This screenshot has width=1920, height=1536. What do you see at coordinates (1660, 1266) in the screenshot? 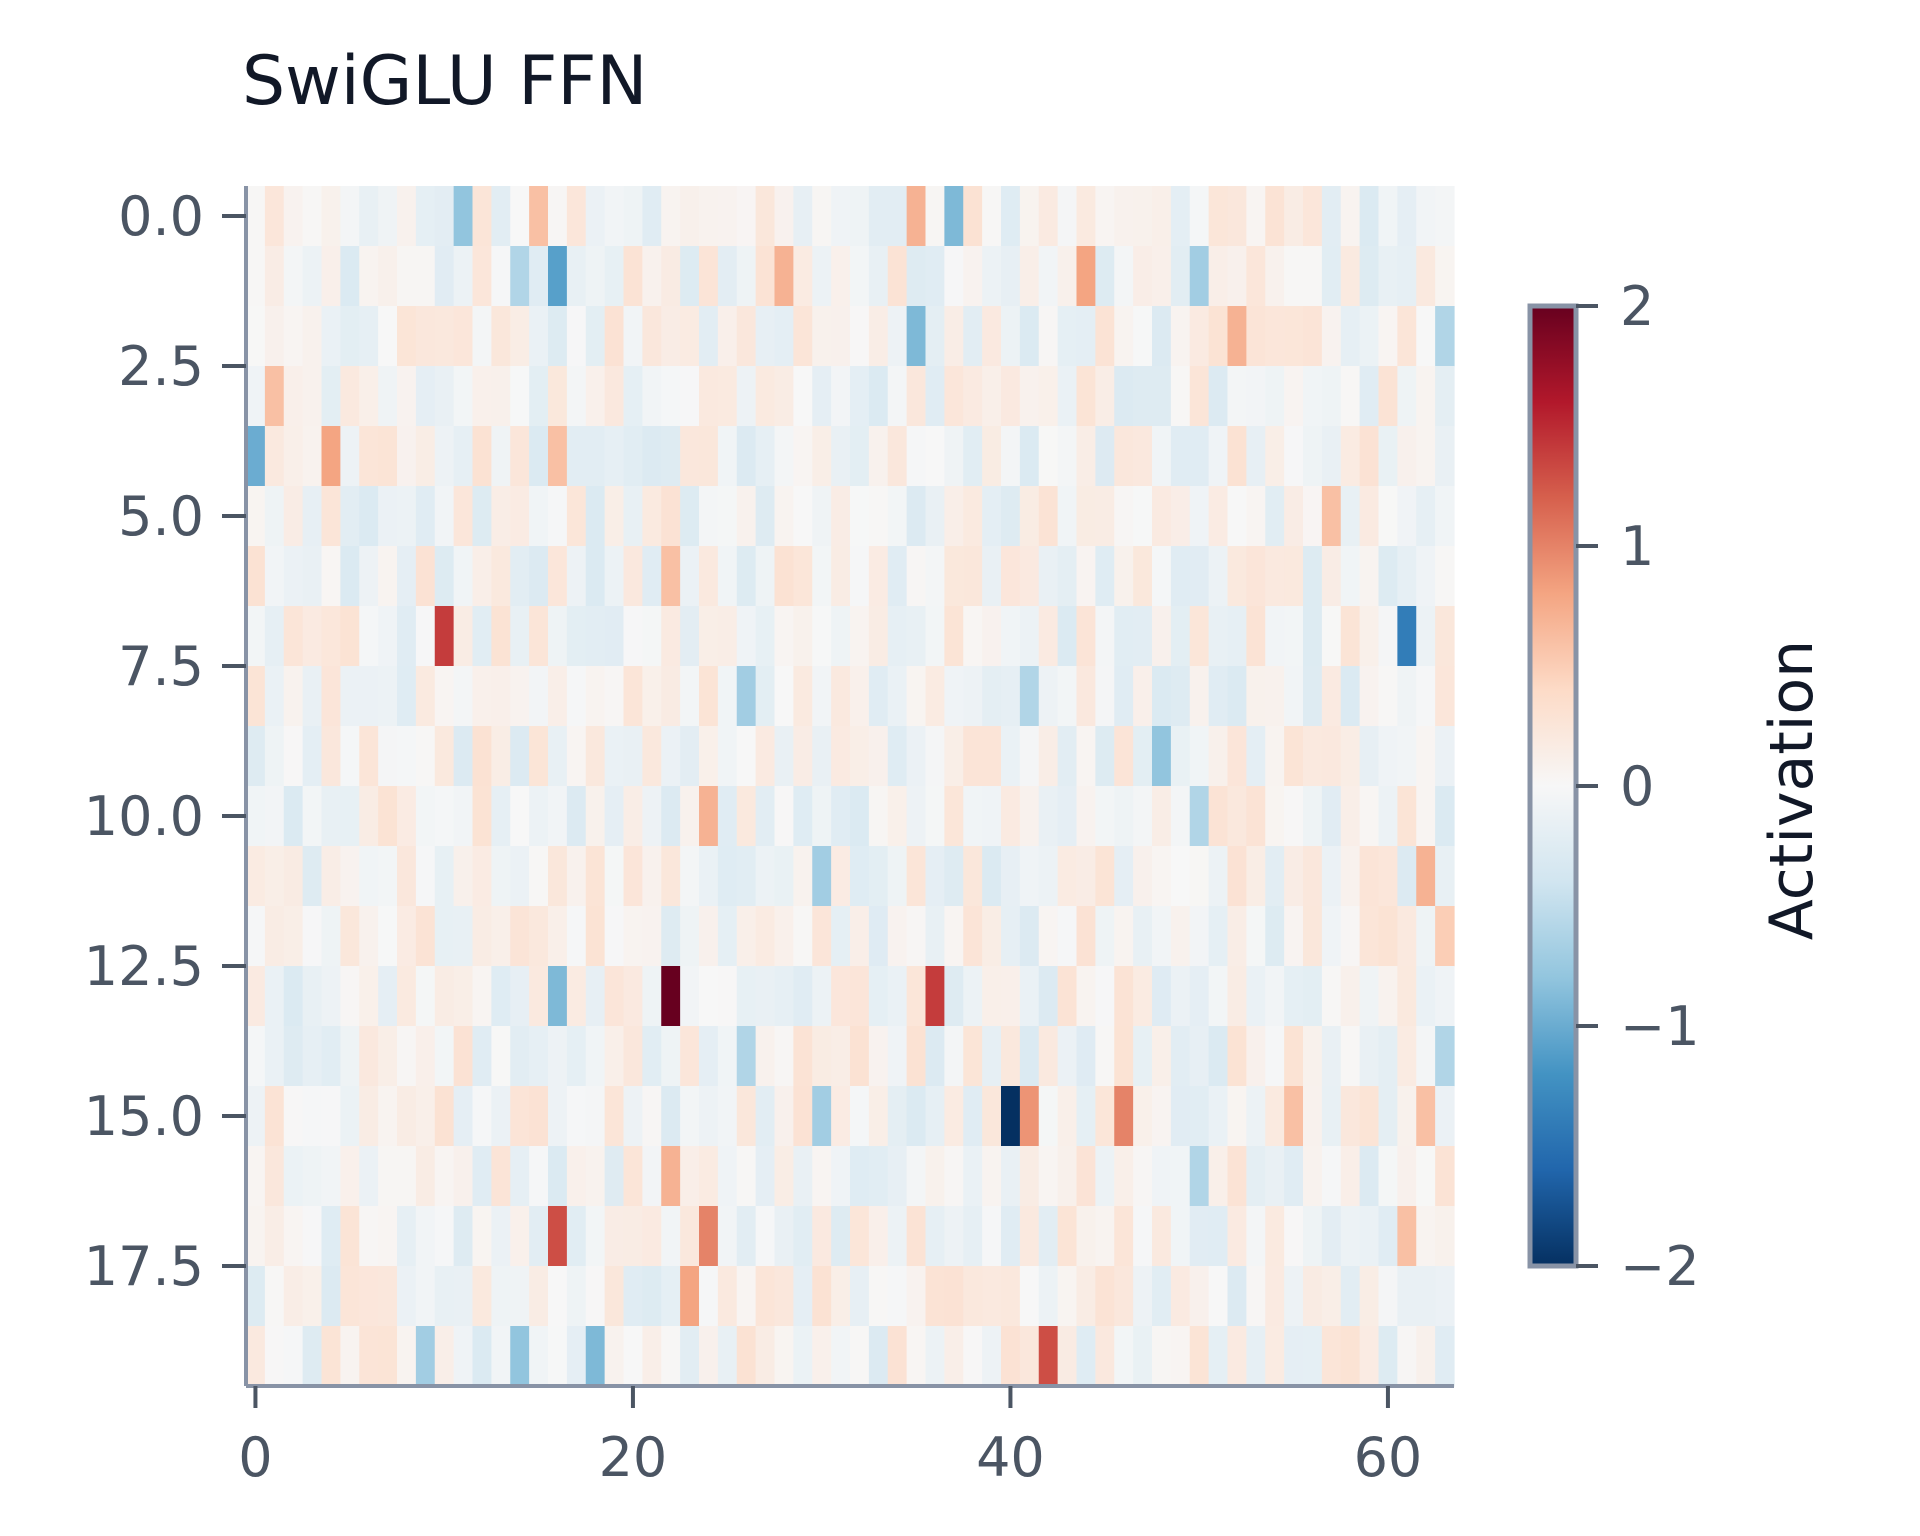
I see `colorbar-tick-label: −2` at bounding box center [1660, 1266].